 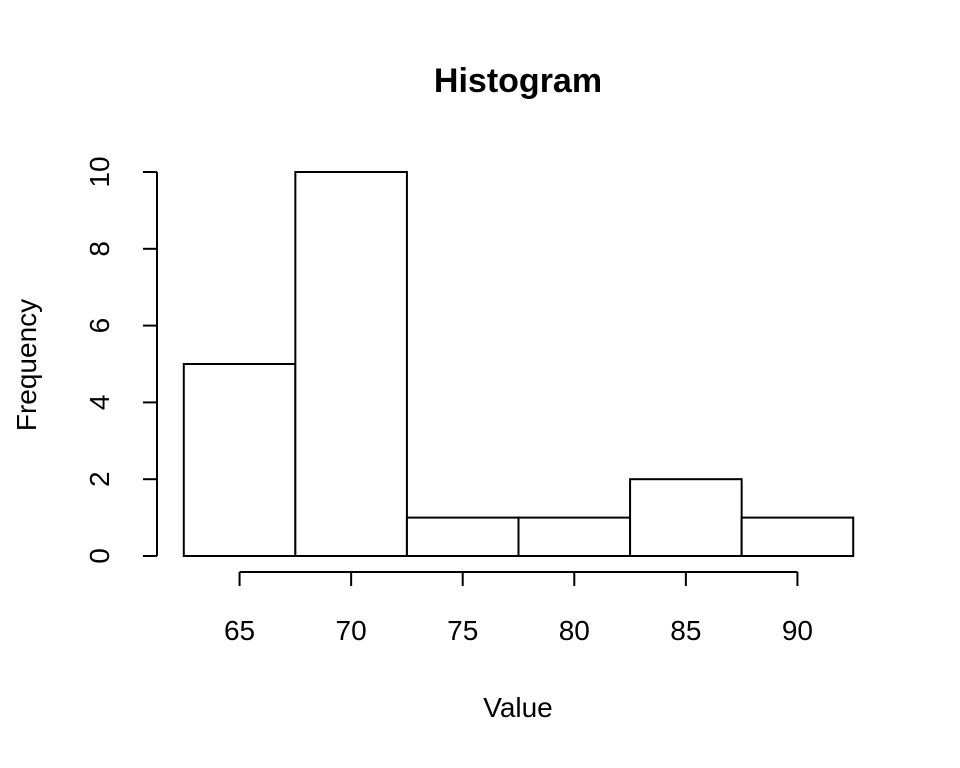 What do you see at coordinates (462, 630) in the screenshot?
I see `x-tick-label-75: 75` at bounding box center [462, 630].